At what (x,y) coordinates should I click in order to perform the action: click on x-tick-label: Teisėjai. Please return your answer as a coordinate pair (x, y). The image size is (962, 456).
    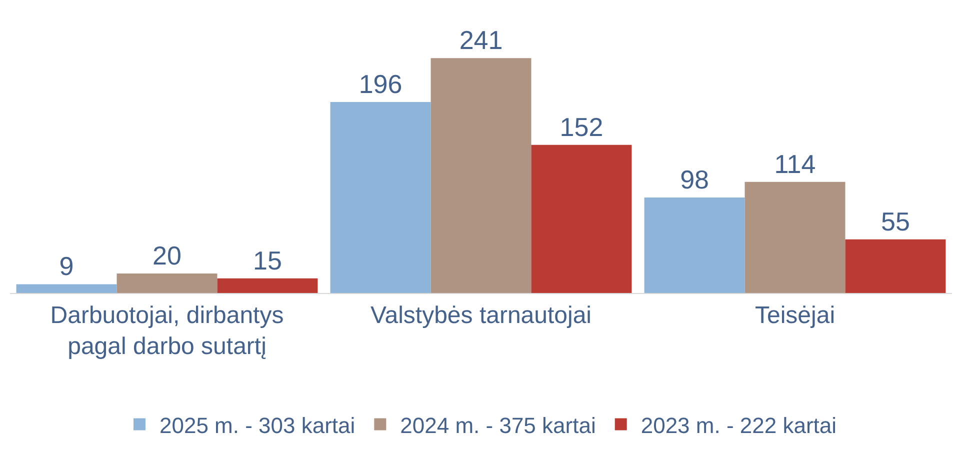
    Looking at the image, I should click on (795, 315).